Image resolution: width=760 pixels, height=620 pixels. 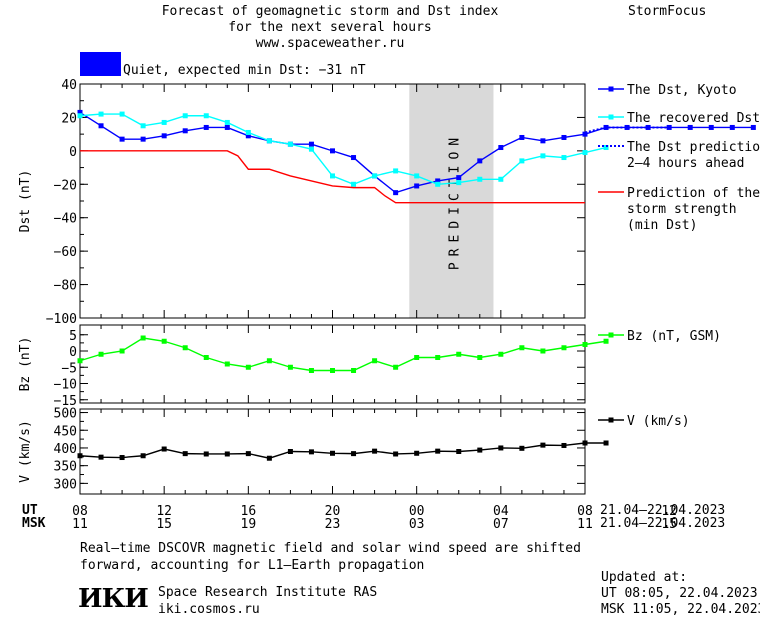 What do you see at coordinates (249, 511) in the screenshot?
I see `ut-tick-label: 16` at bounding box center [249, 511].